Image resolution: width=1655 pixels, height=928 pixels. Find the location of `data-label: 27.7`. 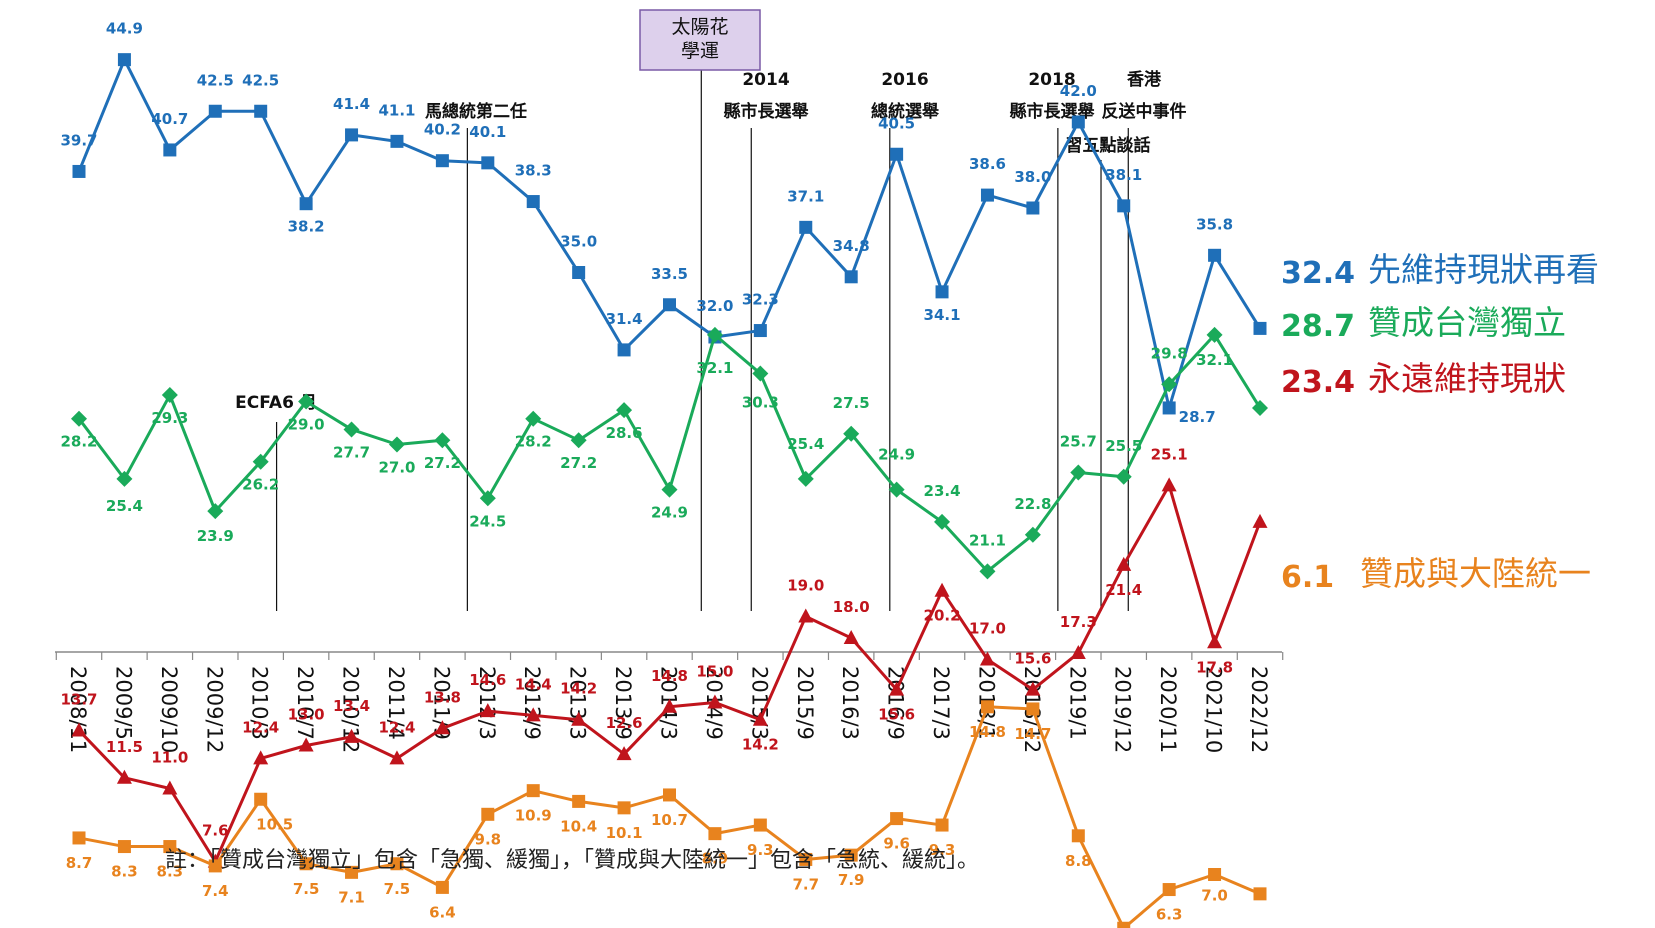

data-label: 27.7 is located at coordinates (351, 452).